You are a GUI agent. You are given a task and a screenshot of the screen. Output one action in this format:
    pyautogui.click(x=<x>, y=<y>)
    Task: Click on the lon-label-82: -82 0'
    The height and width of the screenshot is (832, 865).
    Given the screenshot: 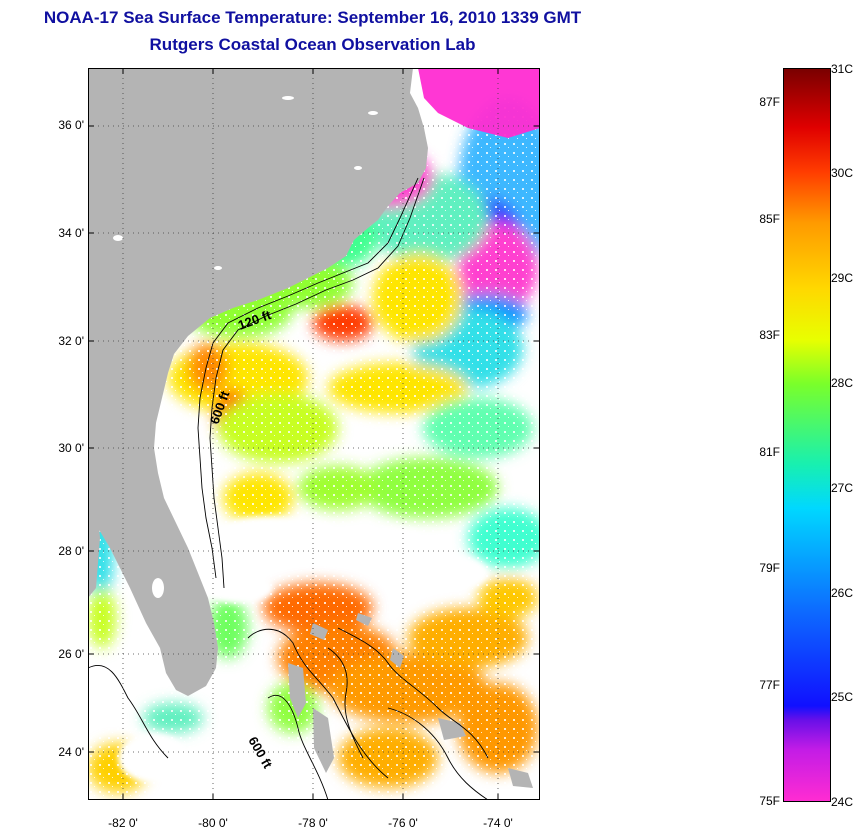 What is the action you would take?
    pyautogui.click(x=123, y=823)
    